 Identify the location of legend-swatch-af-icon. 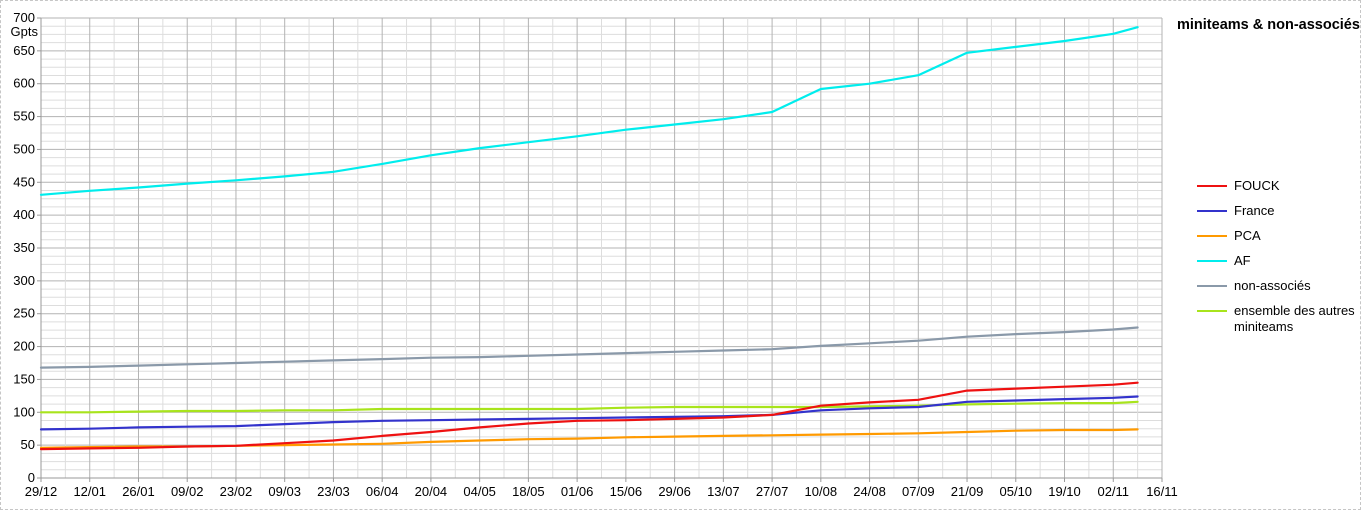
(1212, 261).